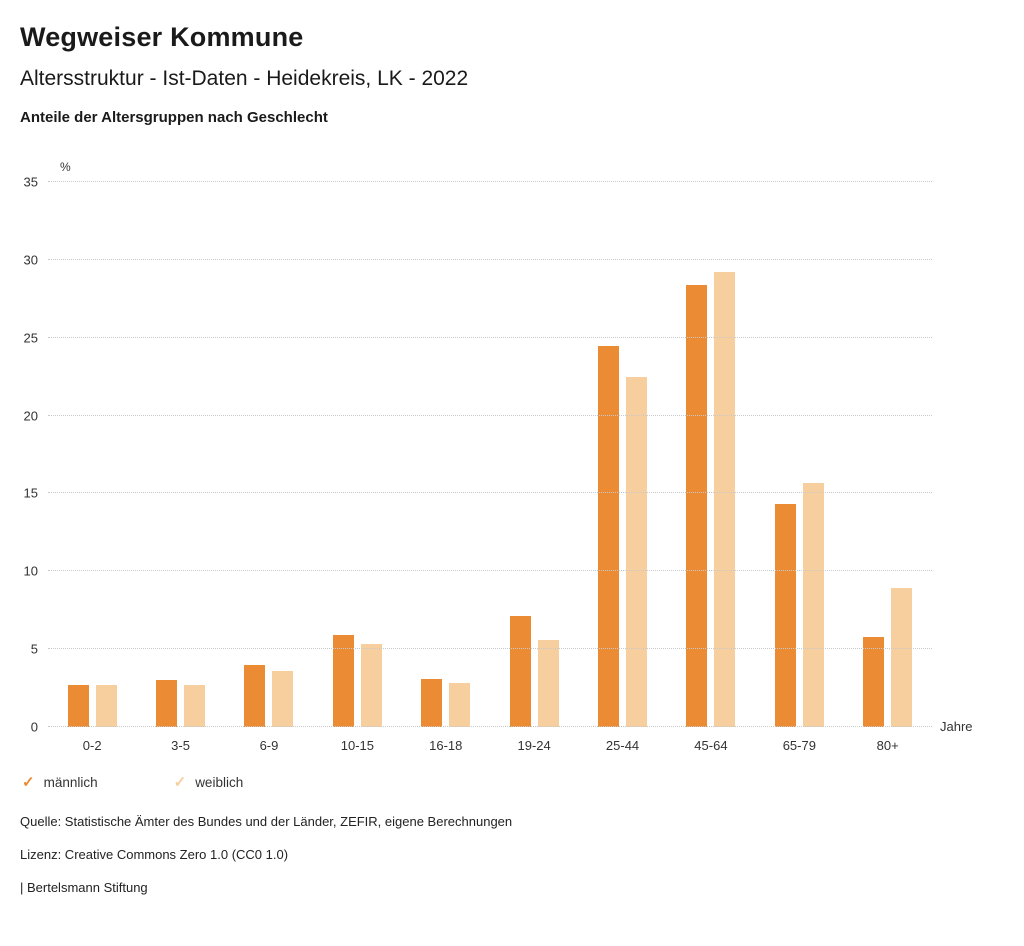 This screenshot has width=1024, height=946. What do you see at coordinates (956, 726) in the screenshot?
I see `x-axis-label: Jahre` at bounding box center [956, 726].